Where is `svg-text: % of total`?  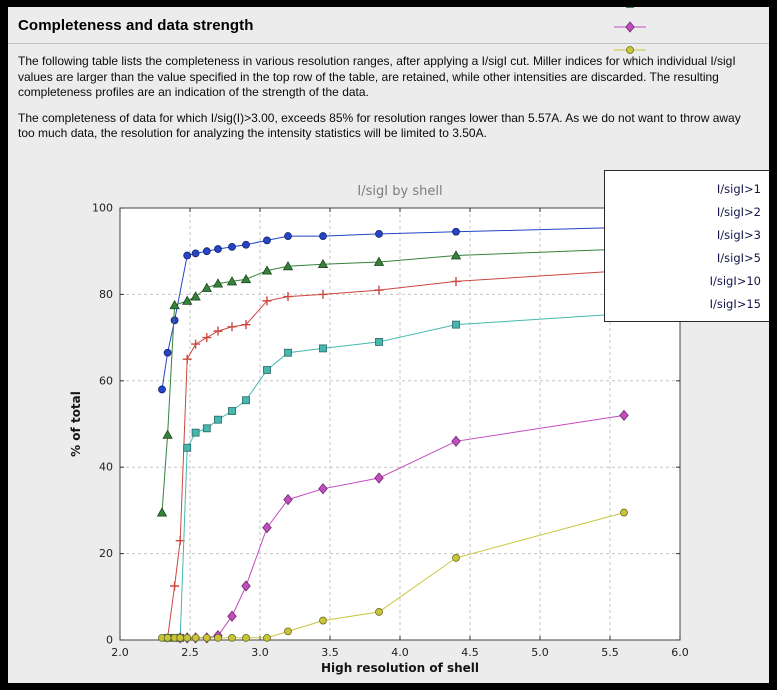
svg-text: % of total is located at coordinates (76, 424).